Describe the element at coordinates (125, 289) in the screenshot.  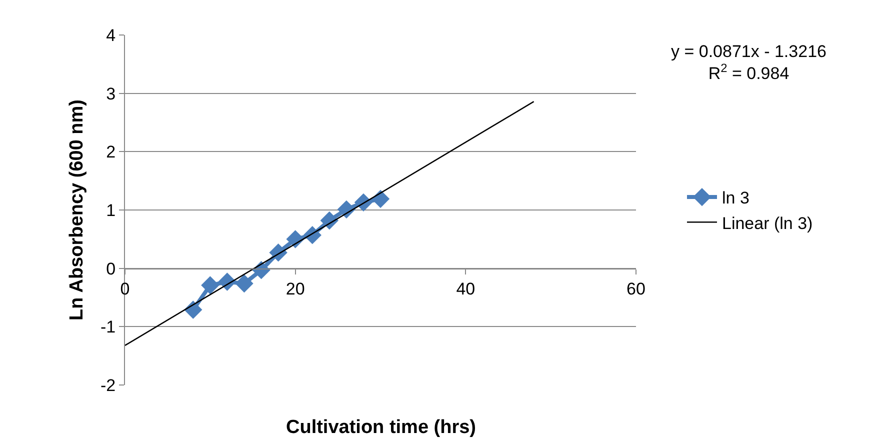
I see `x-tick-label: 0` at that location.